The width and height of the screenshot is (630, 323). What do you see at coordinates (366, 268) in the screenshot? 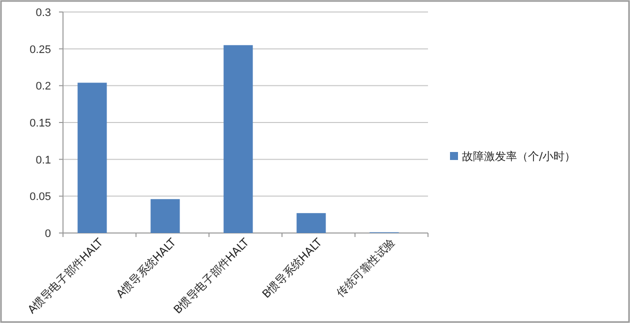
I see `x-tick-label: 传统可靠性试验` at bounding box center [366, 268].